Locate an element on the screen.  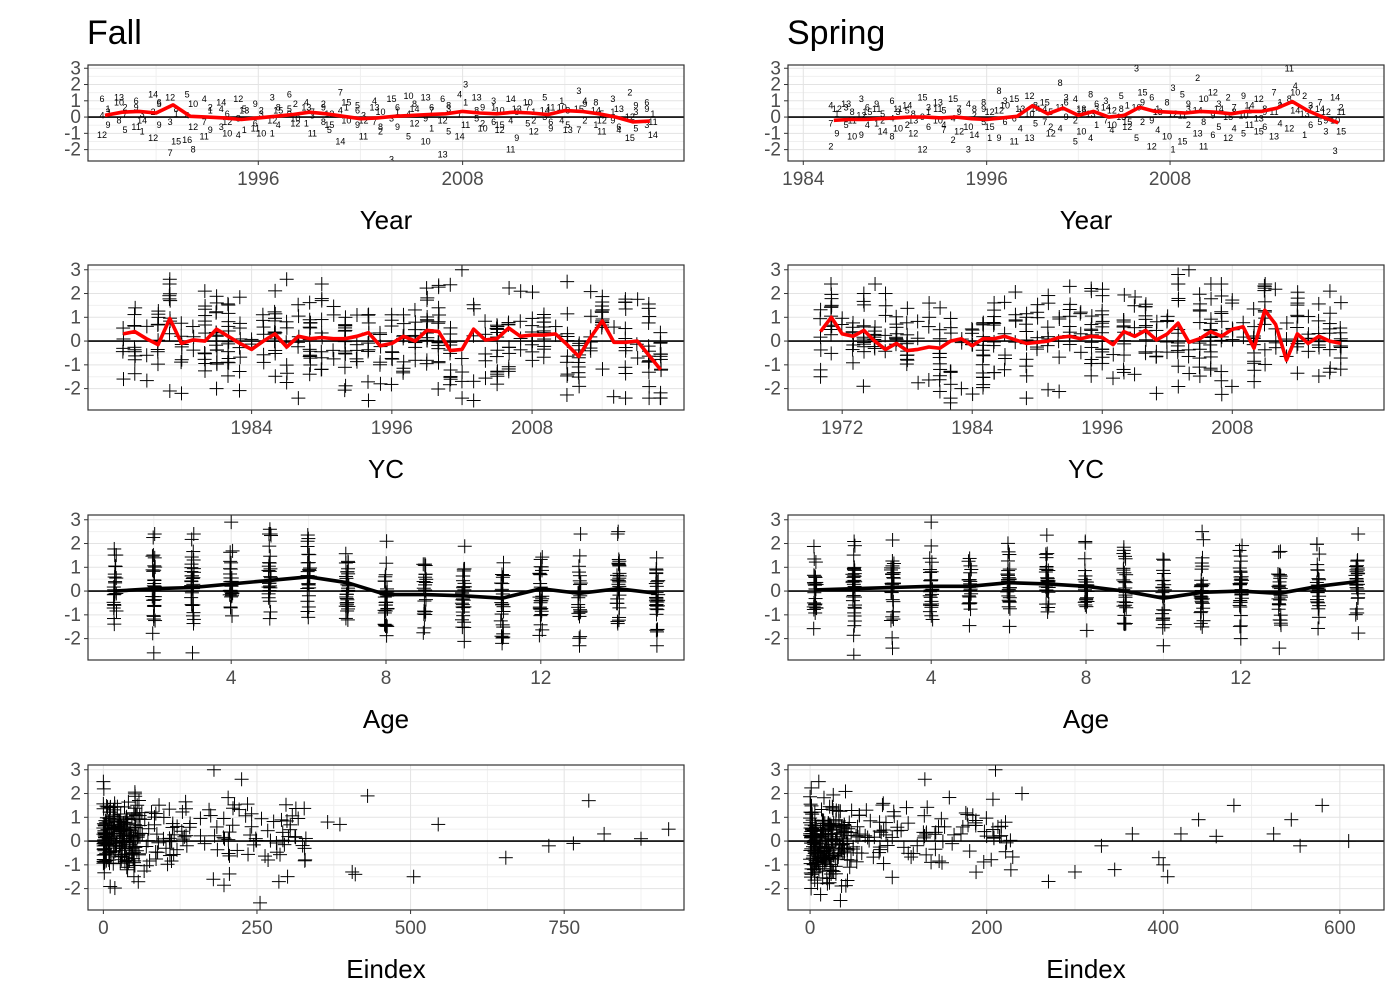
y-tick-label: 3 is located at coordinates (775, 68).